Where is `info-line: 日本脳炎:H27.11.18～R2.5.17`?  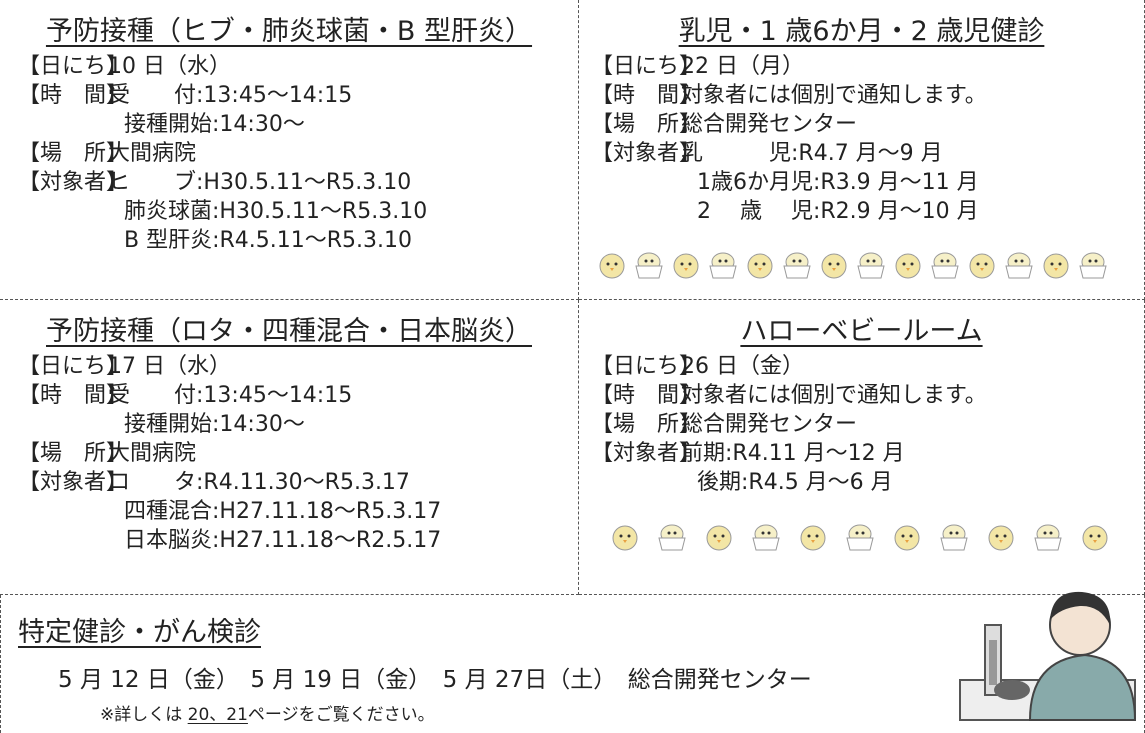 info-line: 日本脳炎:H27.11.18～R2.5.17 is located at coordinates (298, 540).